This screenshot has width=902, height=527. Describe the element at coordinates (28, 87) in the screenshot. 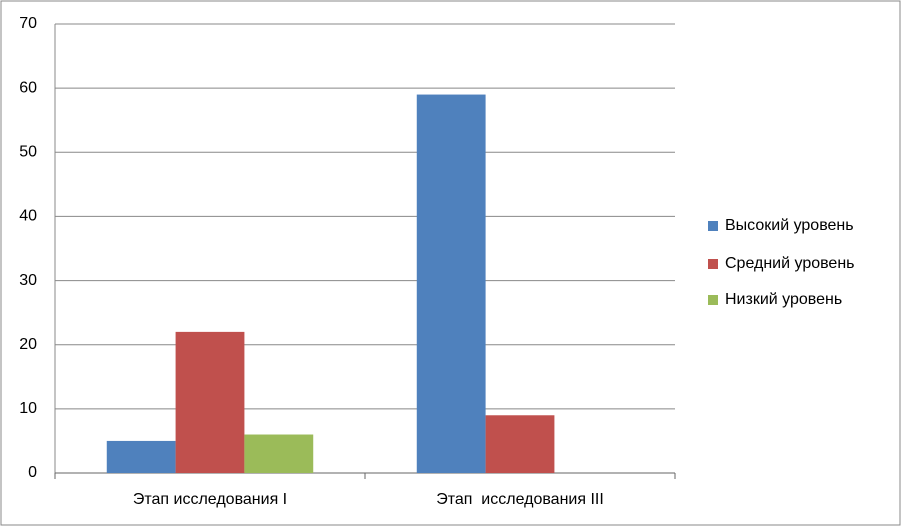

I see `y-tick-label: 60` at that location.